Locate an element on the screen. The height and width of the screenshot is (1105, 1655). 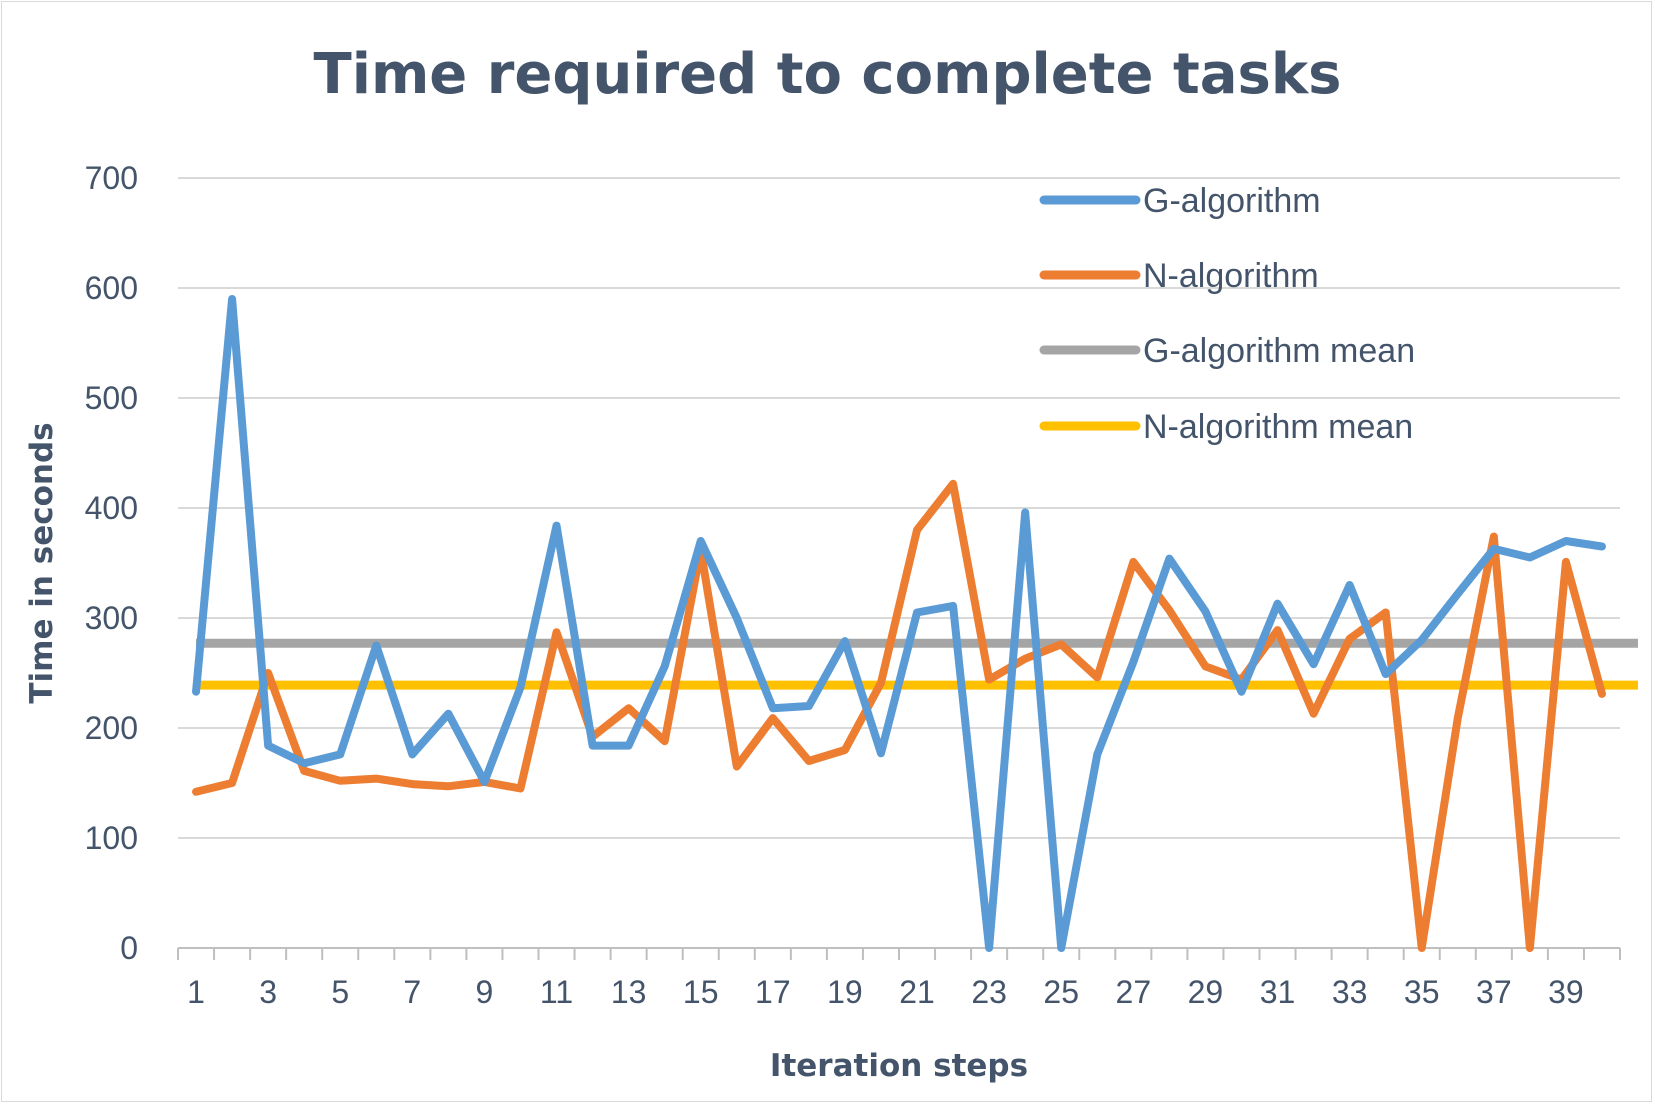
x-tick-label: 25 is located at coordinates (1061, 992).